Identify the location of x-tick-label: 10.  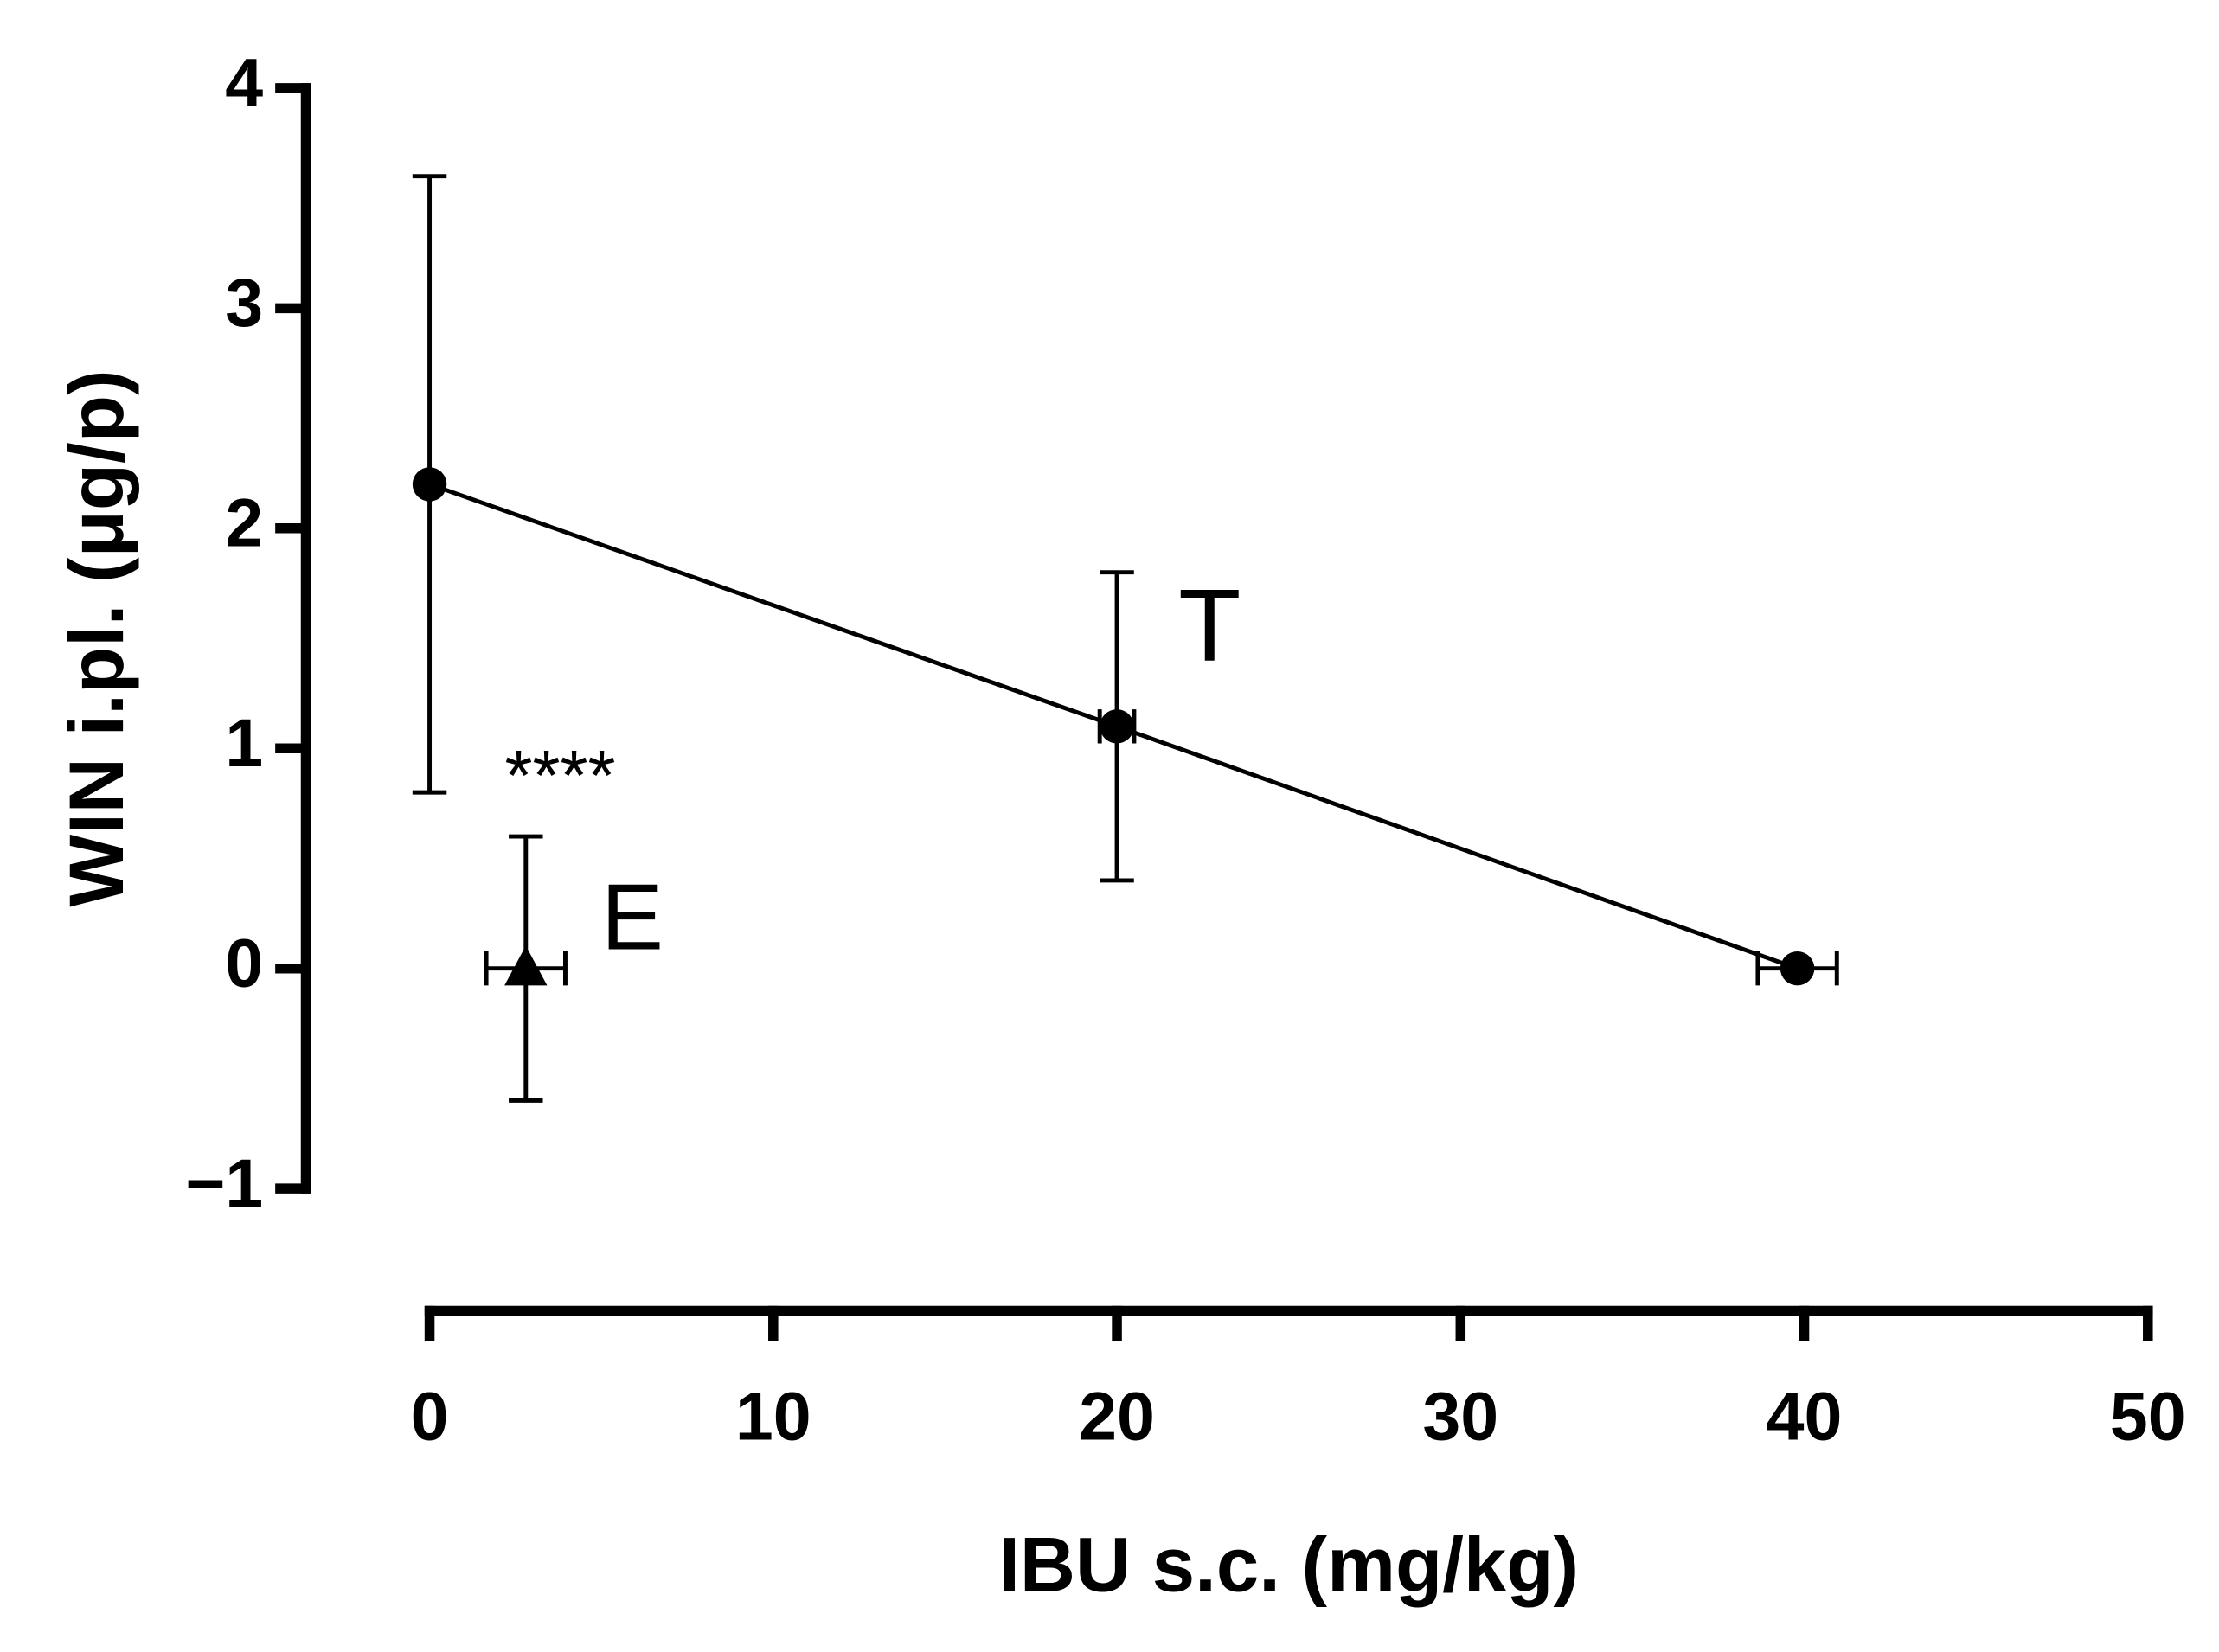
(773, 1417).